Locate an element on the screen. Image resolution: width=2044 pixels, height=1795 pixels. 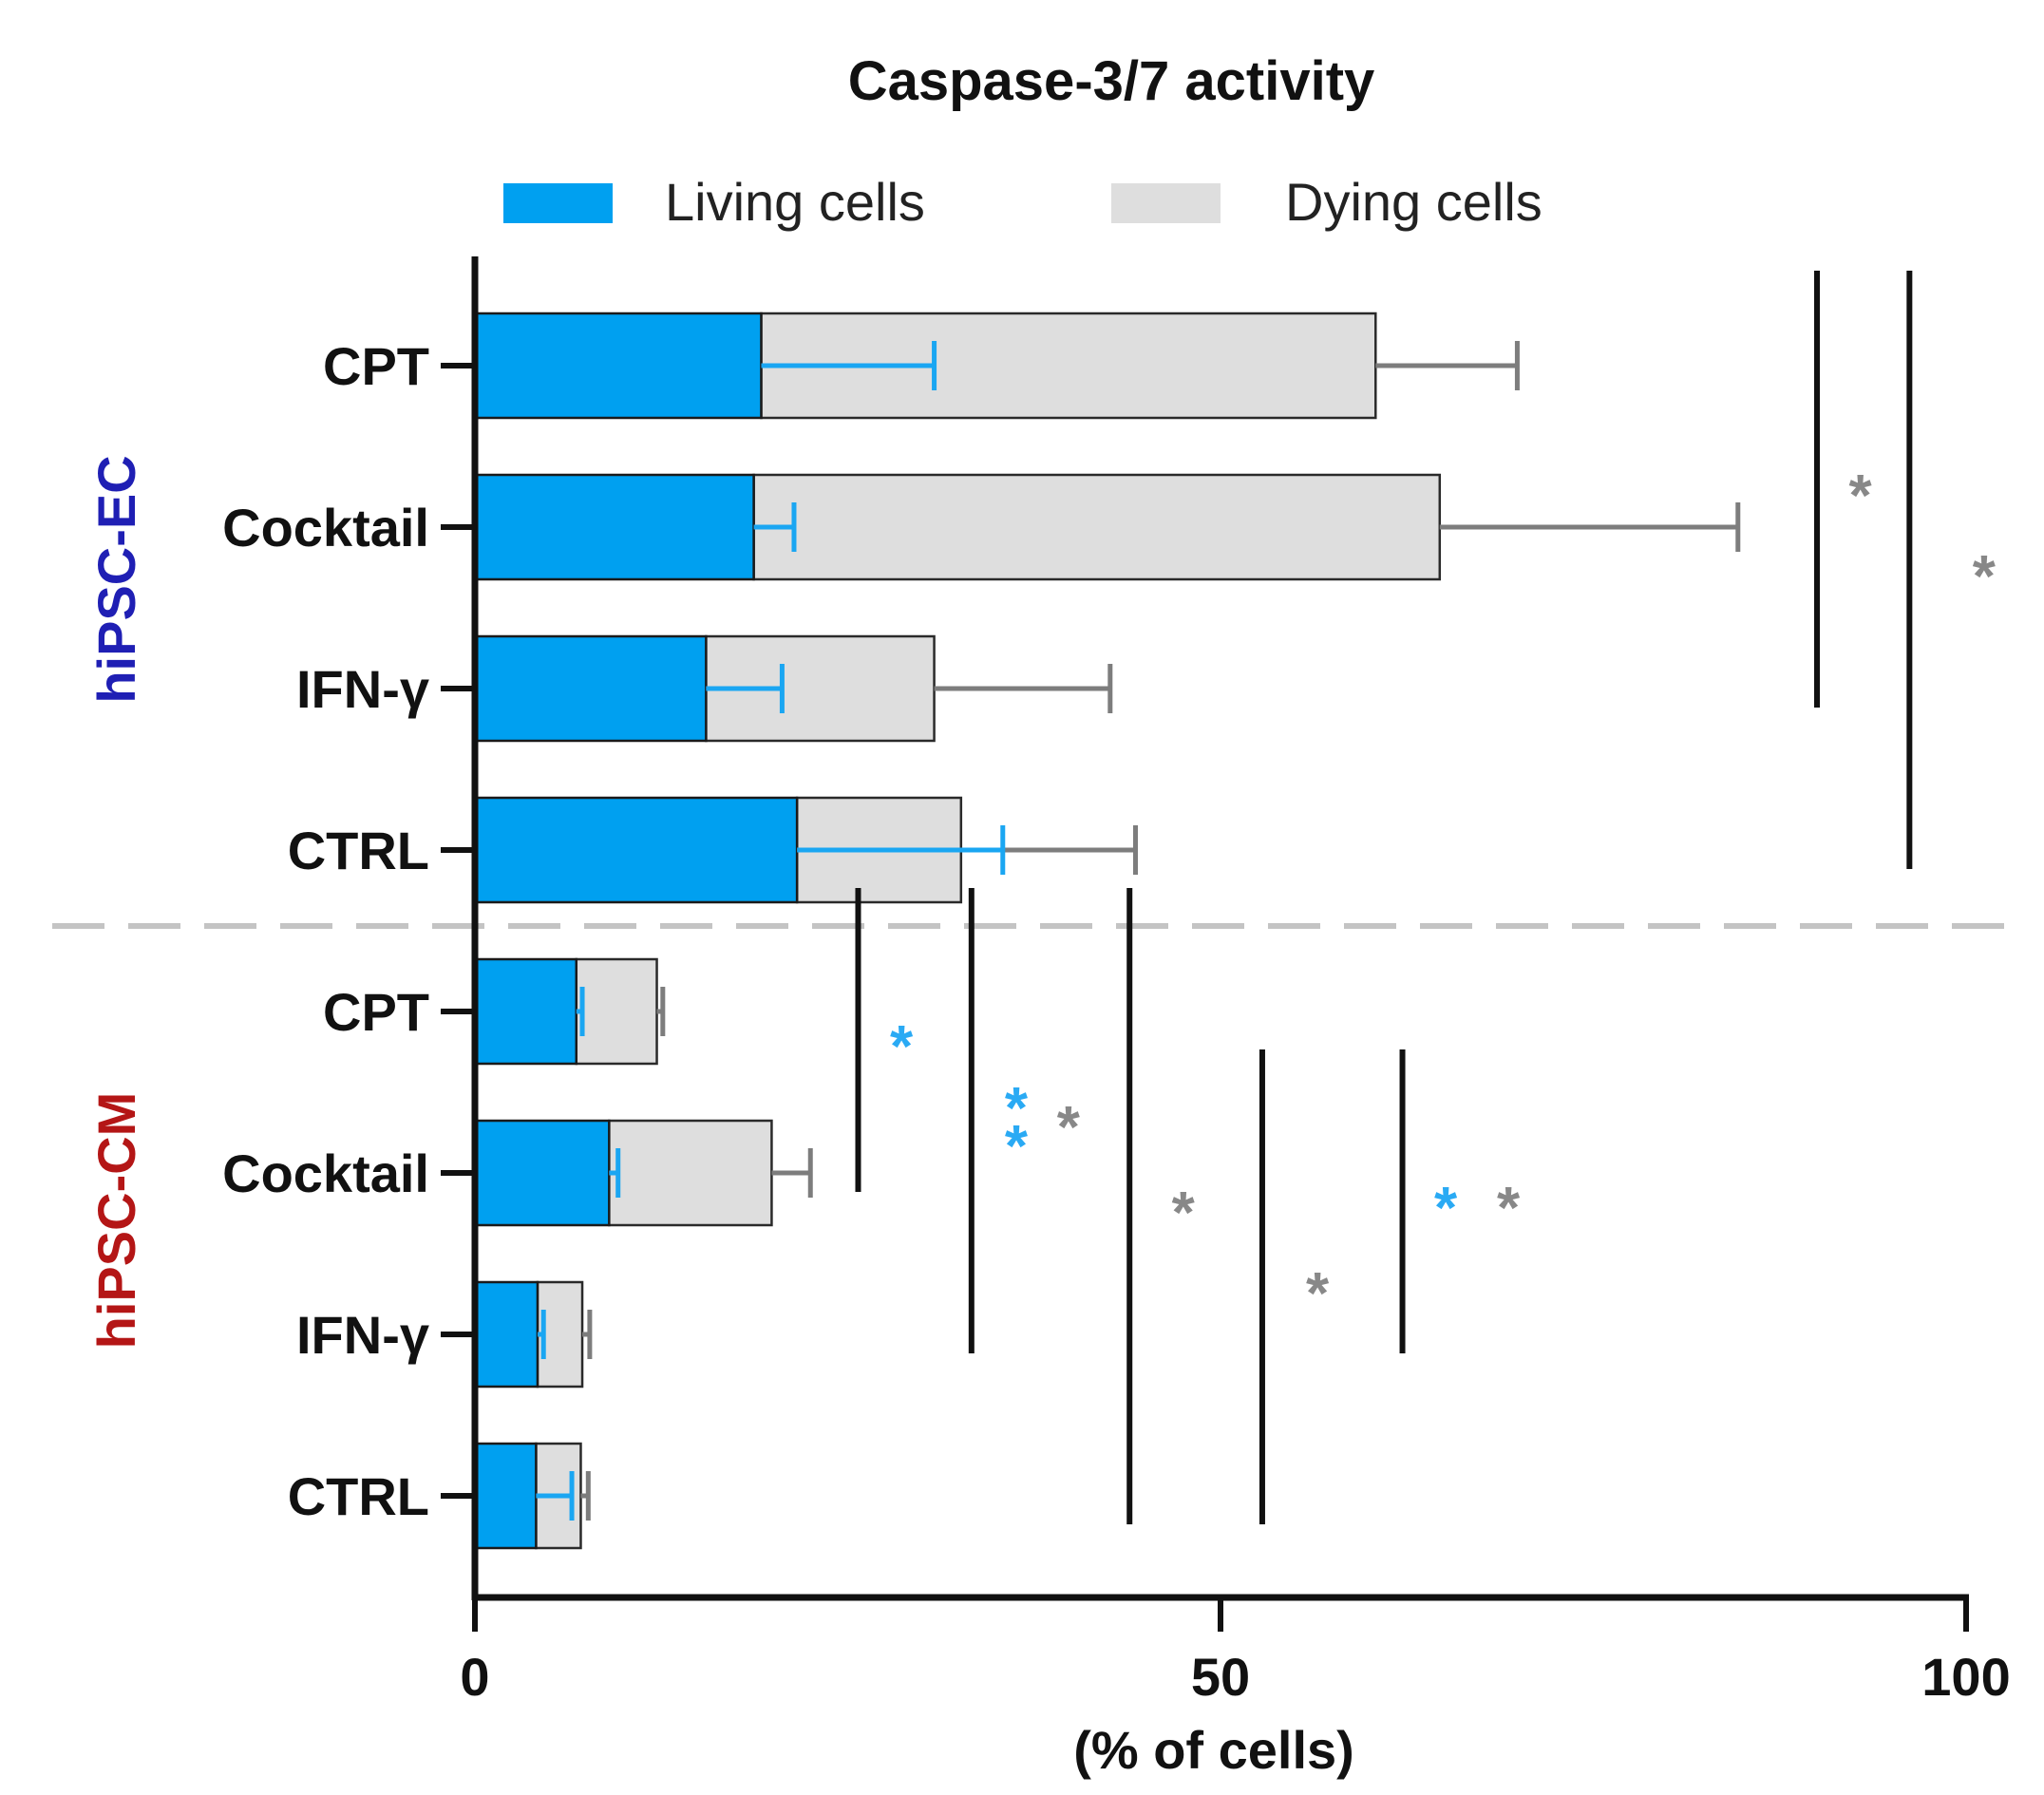
legend: Living cells Dying cells is located at coordinates (1023, 202).